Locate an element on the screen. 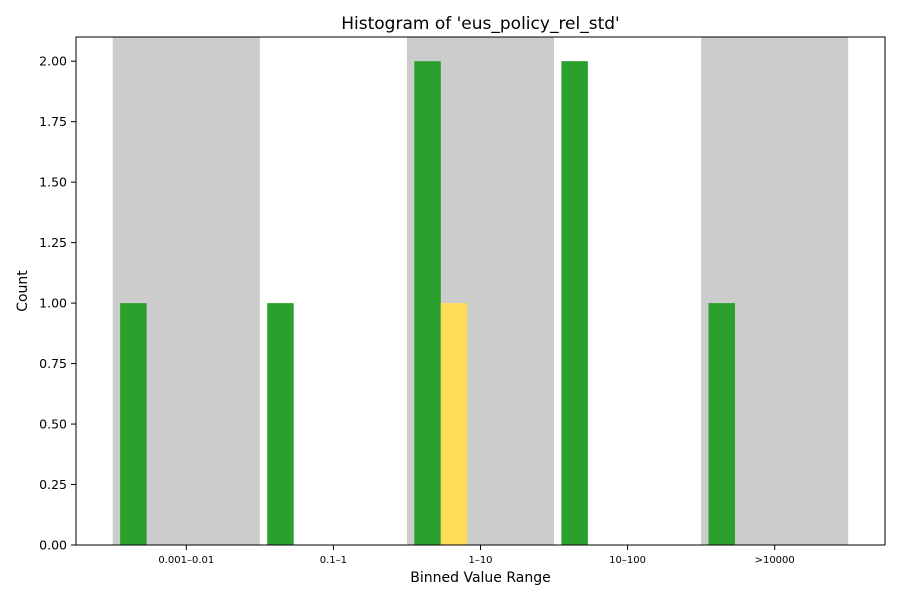 This screenshot has height=600, width=900. y-tick-label: 2.00 is located at coordinates (53, 61).